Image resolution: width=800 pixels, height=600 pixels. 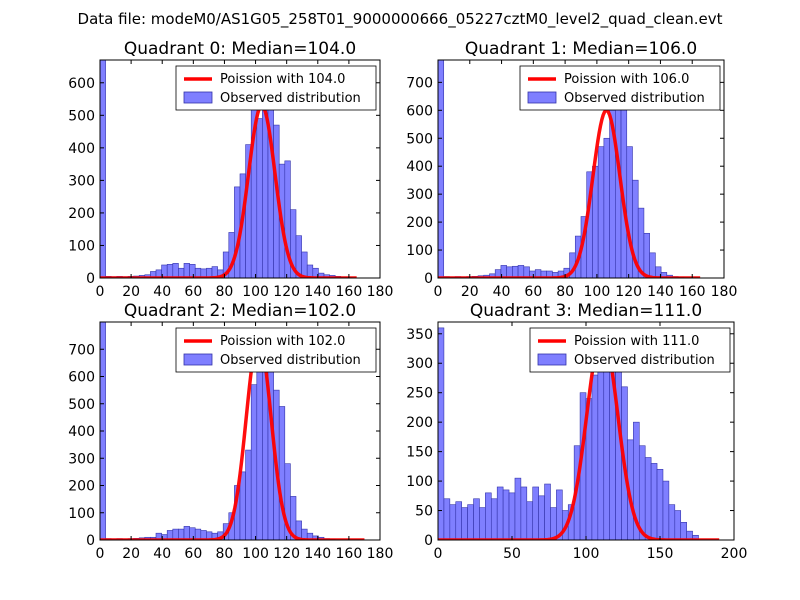 I want to click on y-tick-label: 700, so click(x=419, y=83).